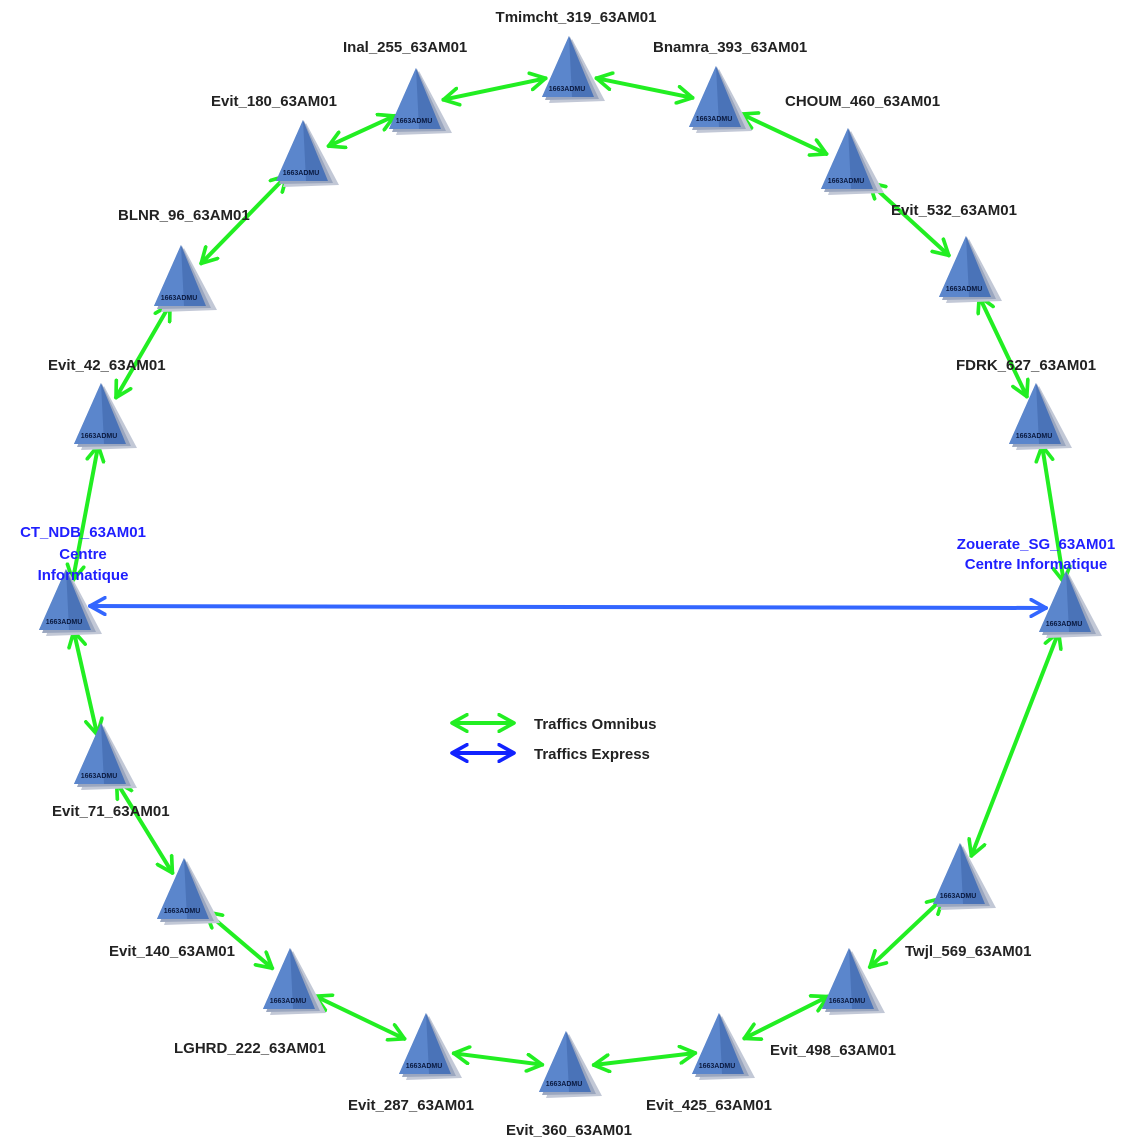 Image resolution: width=1139 pixels, height=1142 pixels. What do you see at coordinates (420, 101) in the screenshot?
I see `node-inal: 1663ADMU` at bounding box center [420, 101].